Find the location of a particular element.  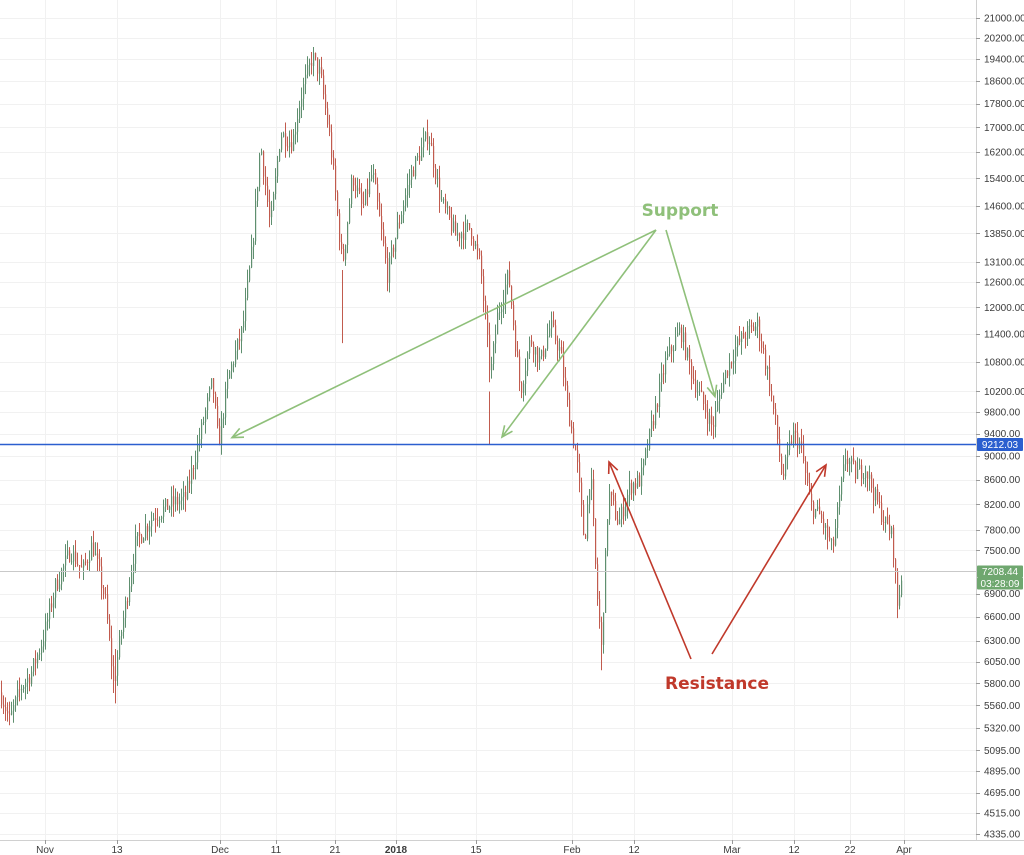

y-tick-label: 13850.00 is located at coordinates (1004, 234).